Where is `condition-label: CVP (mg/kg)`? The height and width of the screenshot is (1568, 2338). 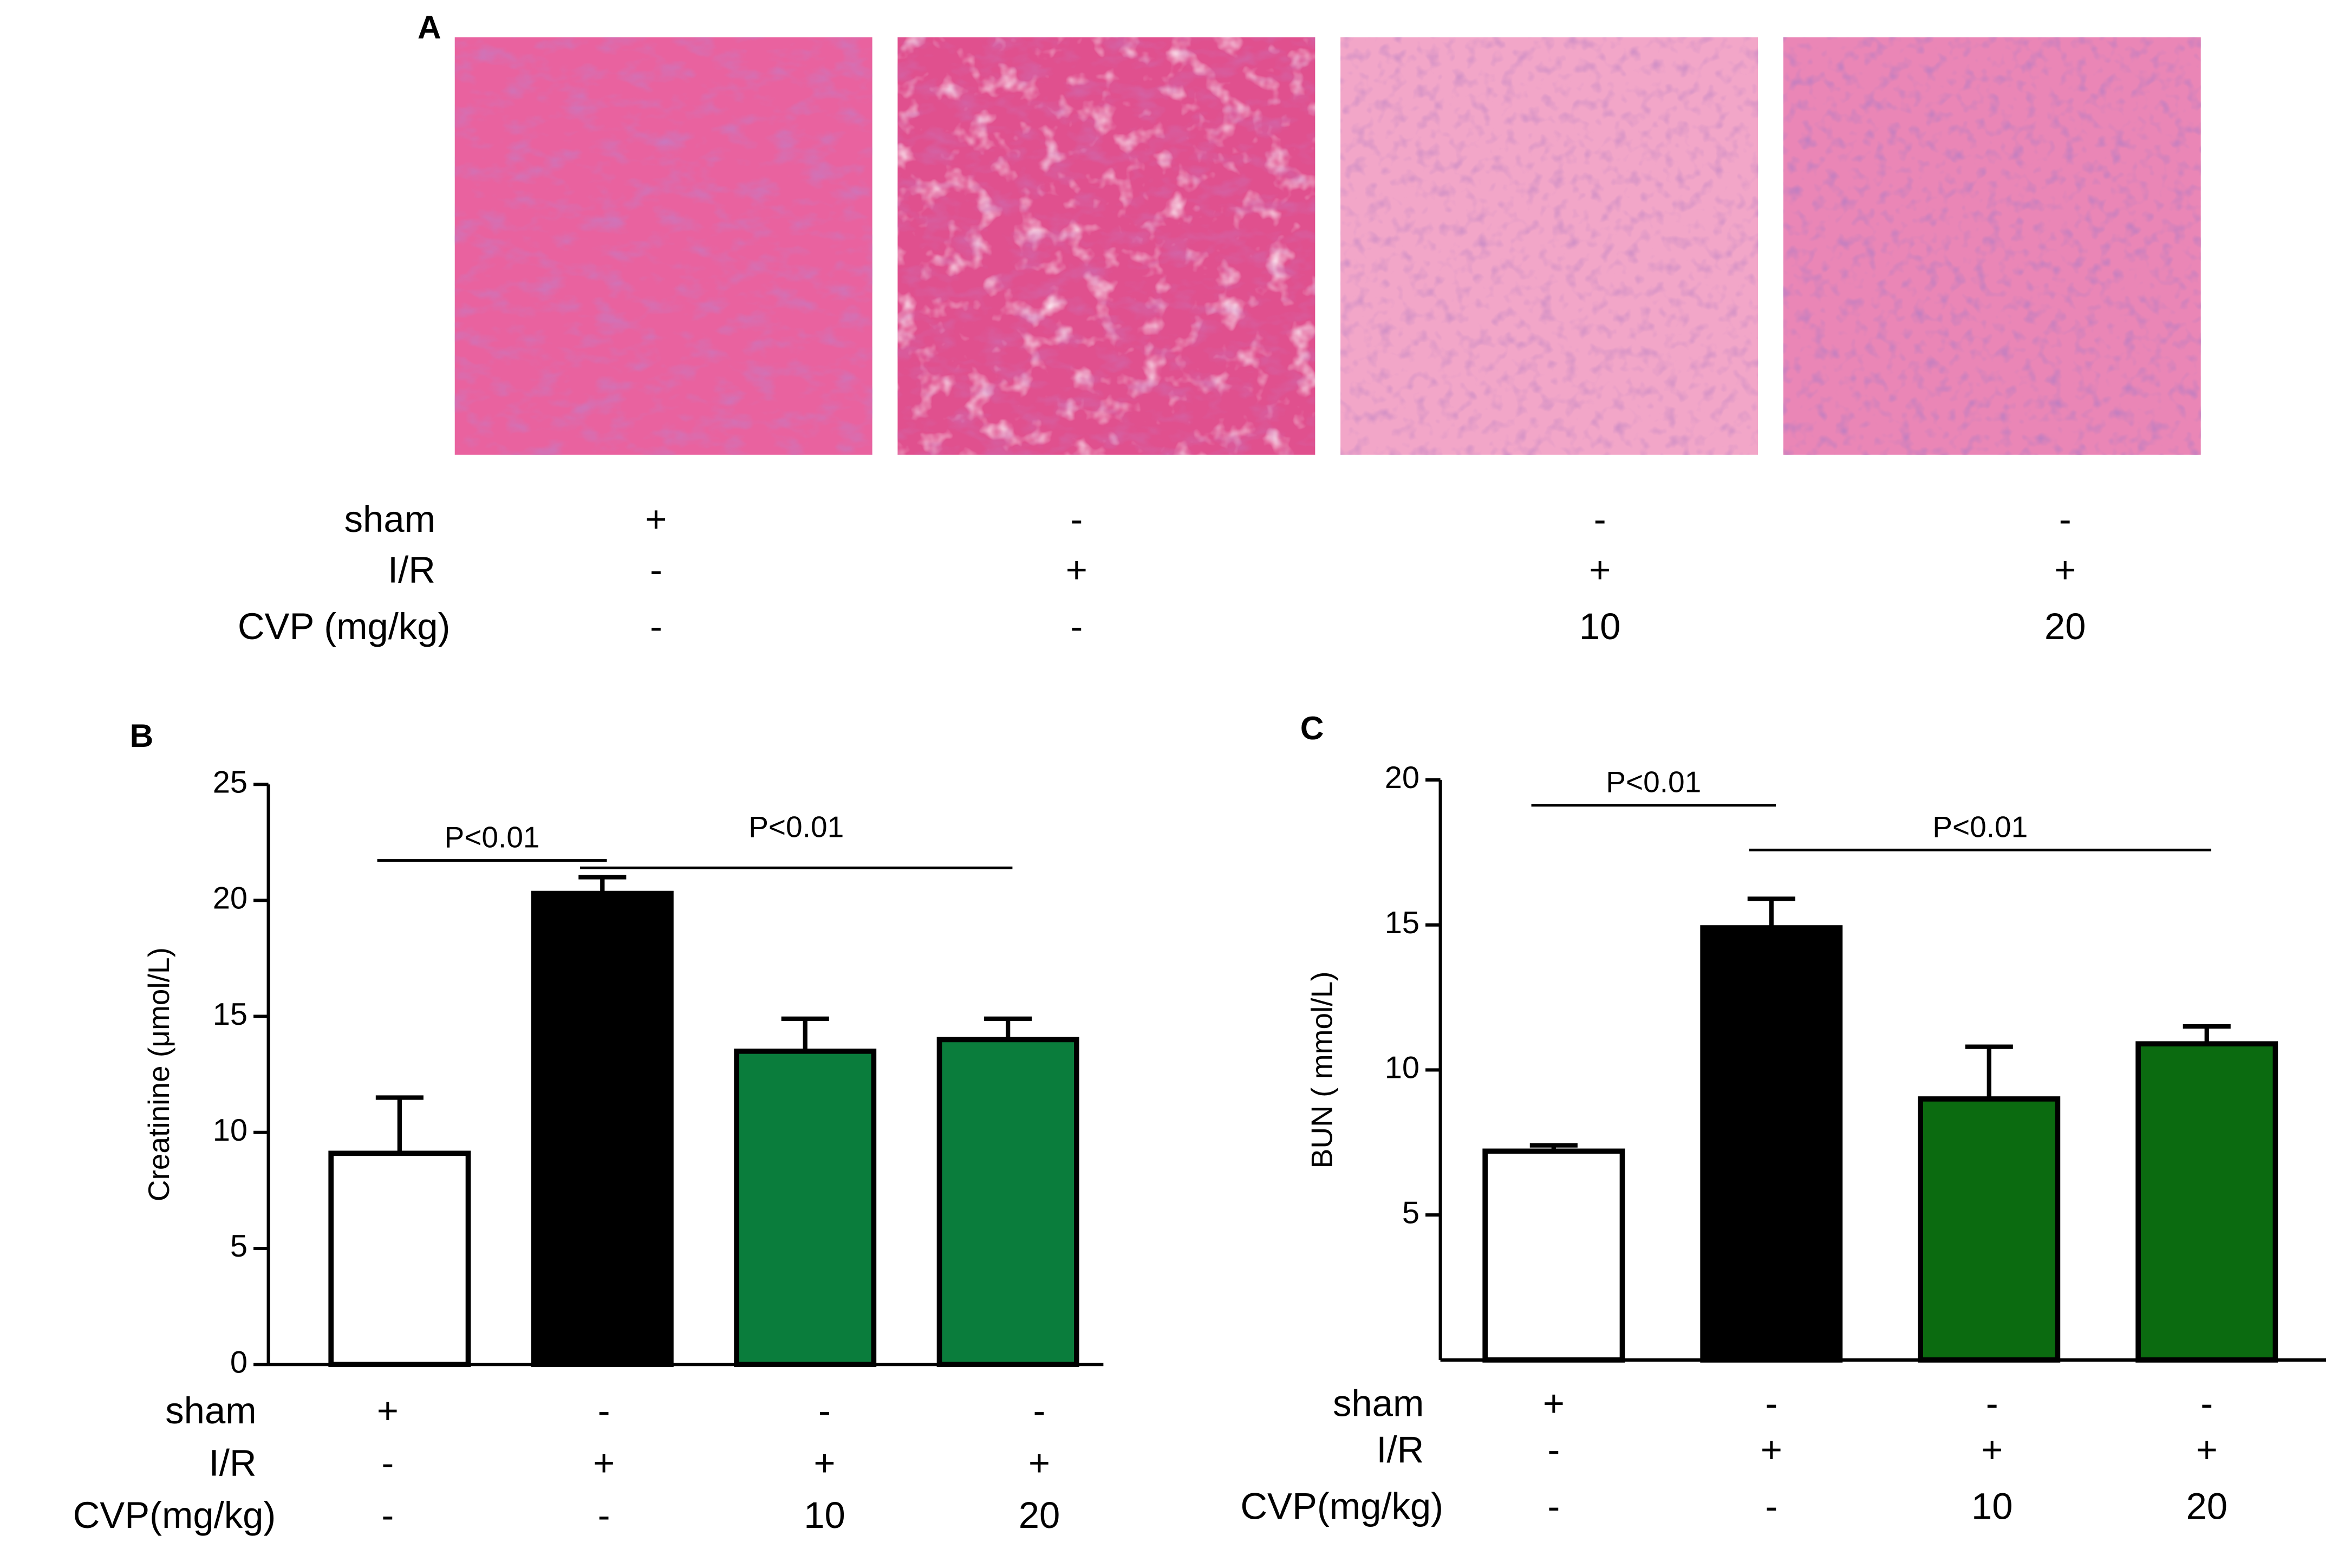 condition-label: CVP (mg/kg) is located at coordinates (344, 627).